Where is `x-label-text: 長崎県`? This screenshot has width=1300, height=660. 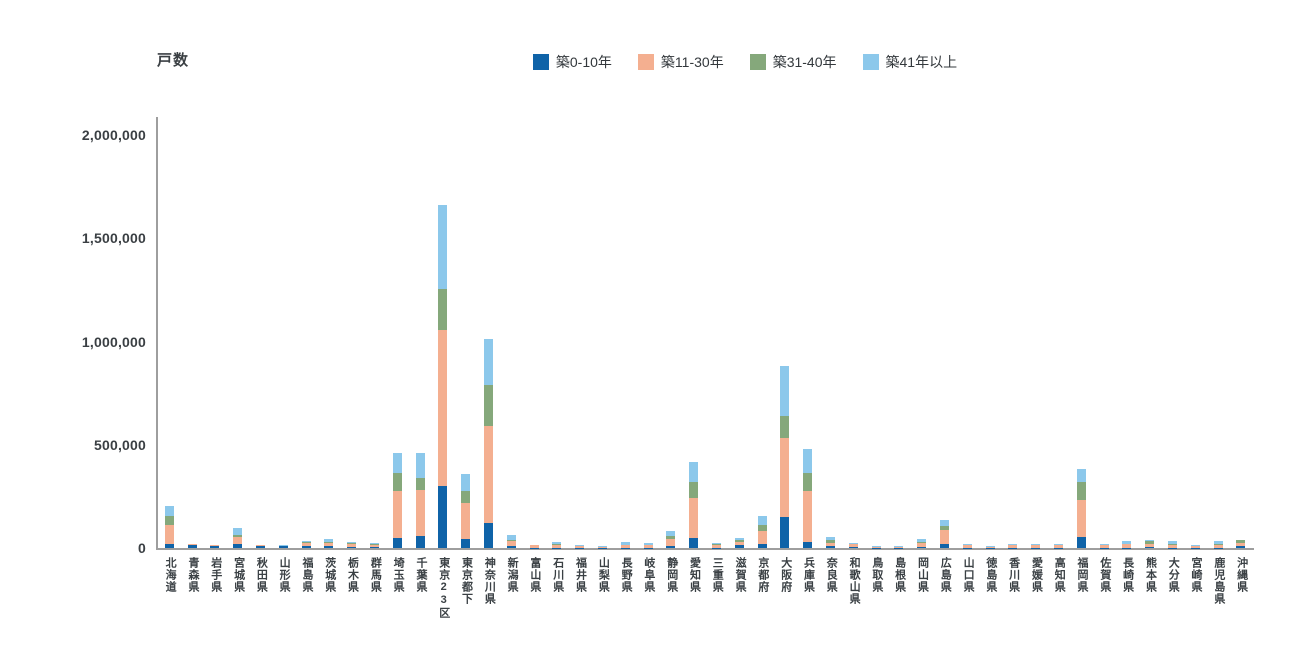
x-label-text: 長崎県 is located at coordinates (1127, 575).